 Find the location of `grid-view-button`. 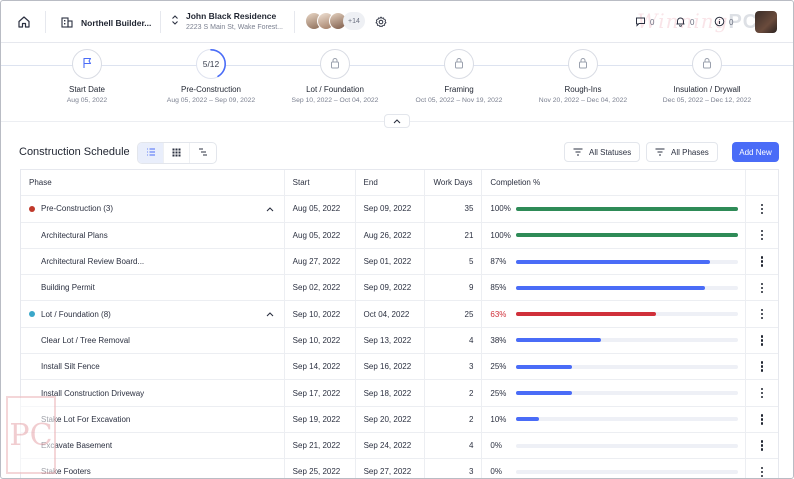

grid-view-button is located at coordinates (177, 153).